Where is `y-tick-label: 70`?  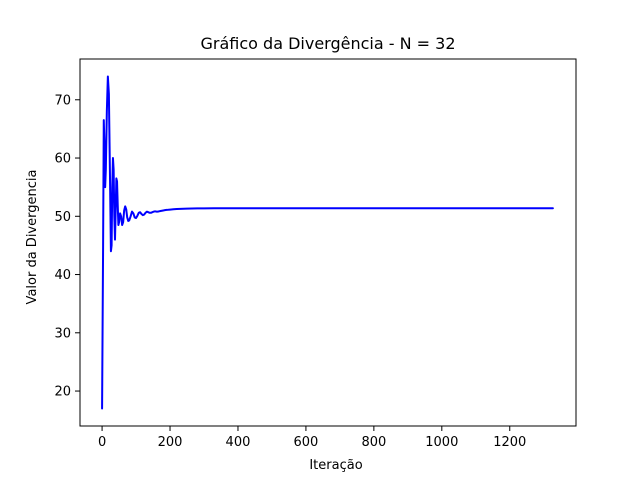 y-tick-label: 70 is located at coordinates (62, 100).